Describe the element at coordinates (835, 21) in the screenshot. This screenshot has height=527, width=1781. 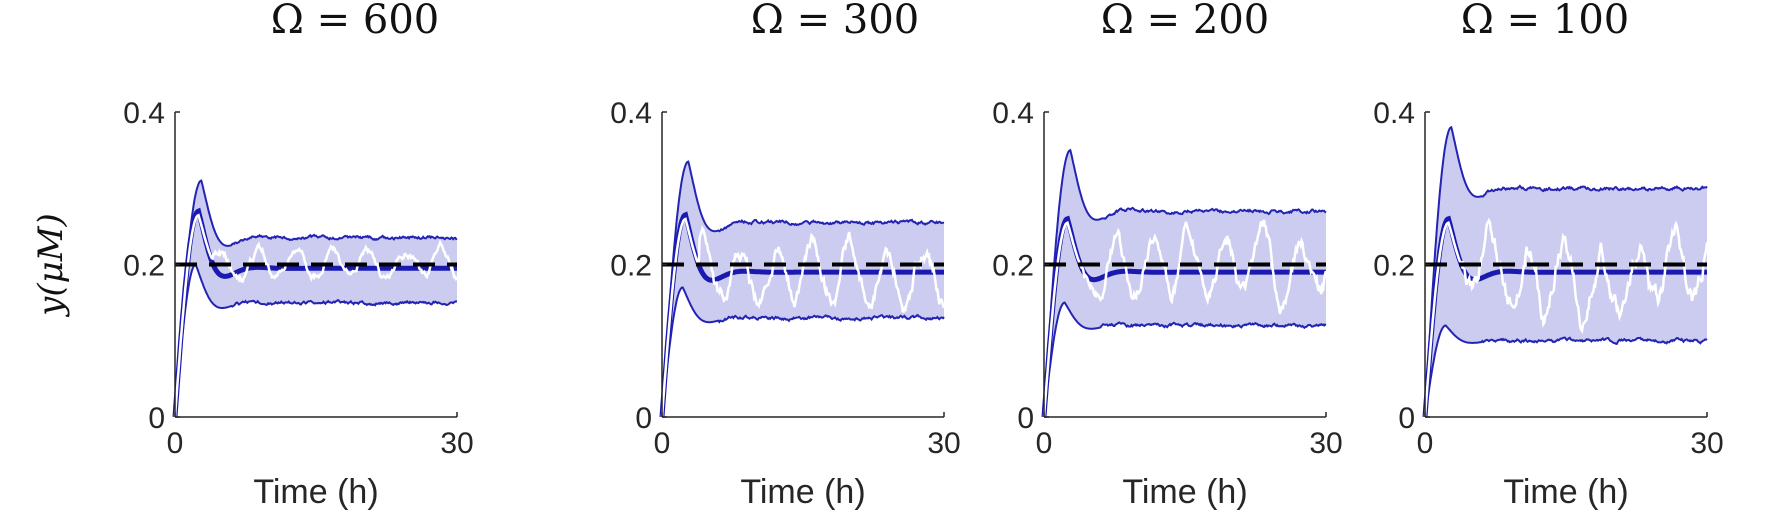
I see `panel-title: Ω = 300` at that location.